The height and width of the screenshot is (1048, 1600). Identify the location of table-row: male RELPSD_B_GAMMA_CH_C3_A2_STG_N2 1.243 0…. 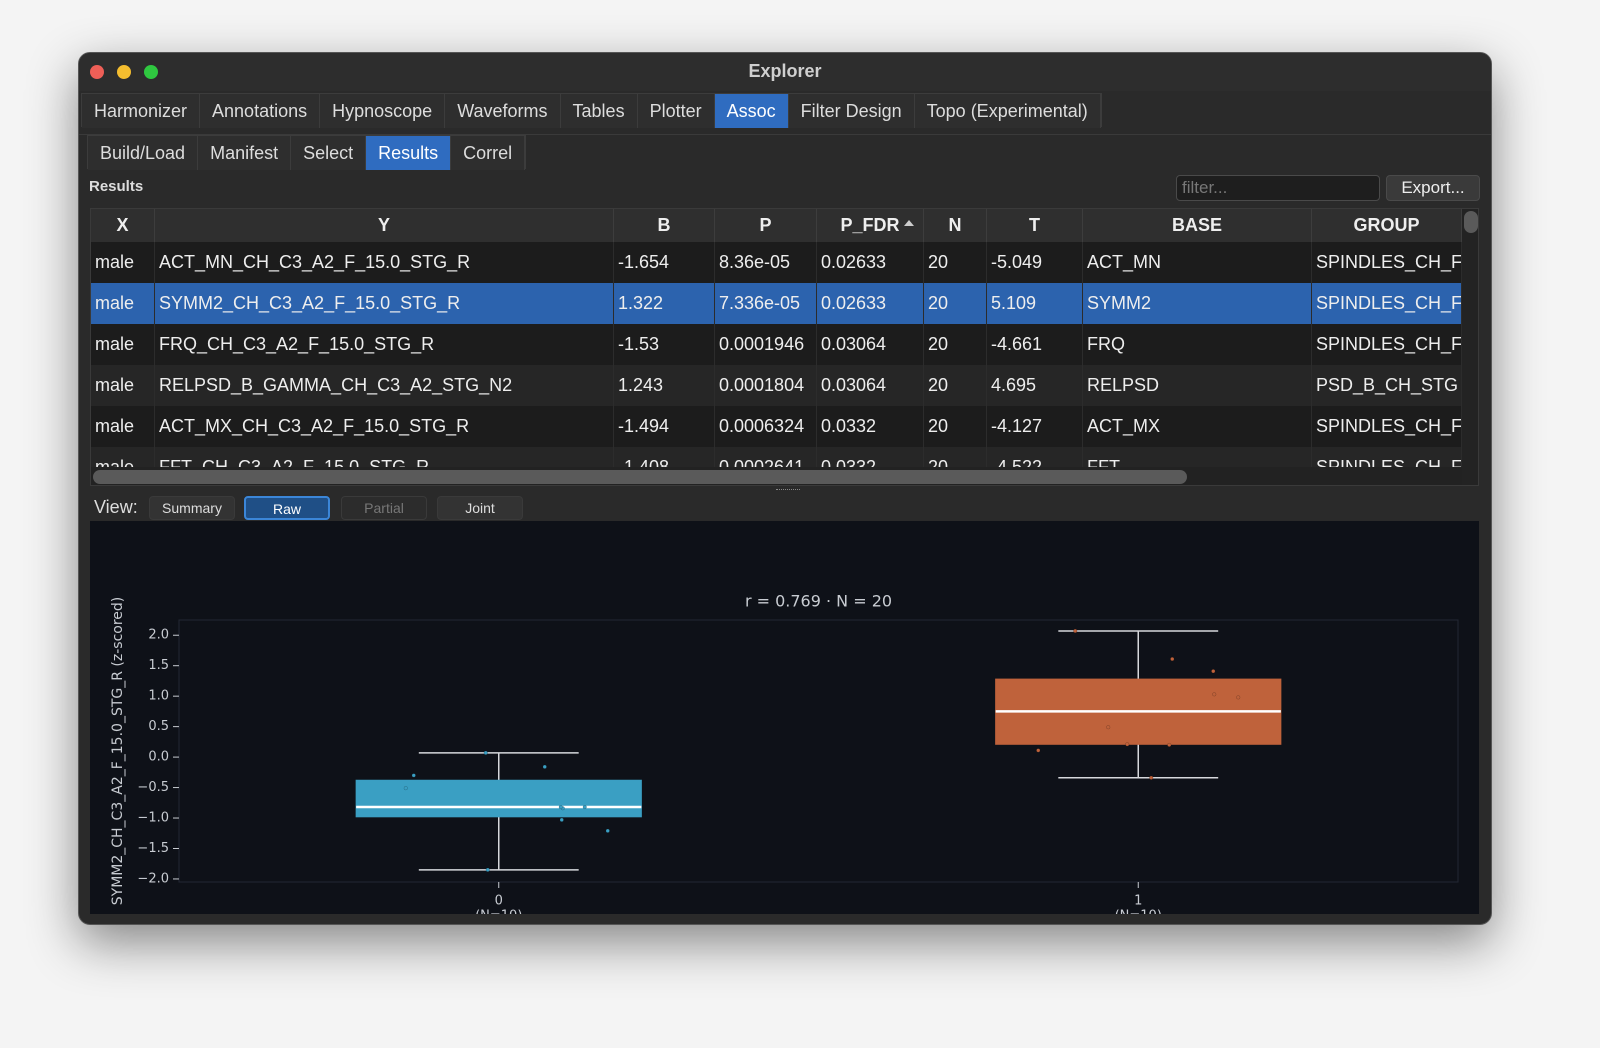
(776, 385).